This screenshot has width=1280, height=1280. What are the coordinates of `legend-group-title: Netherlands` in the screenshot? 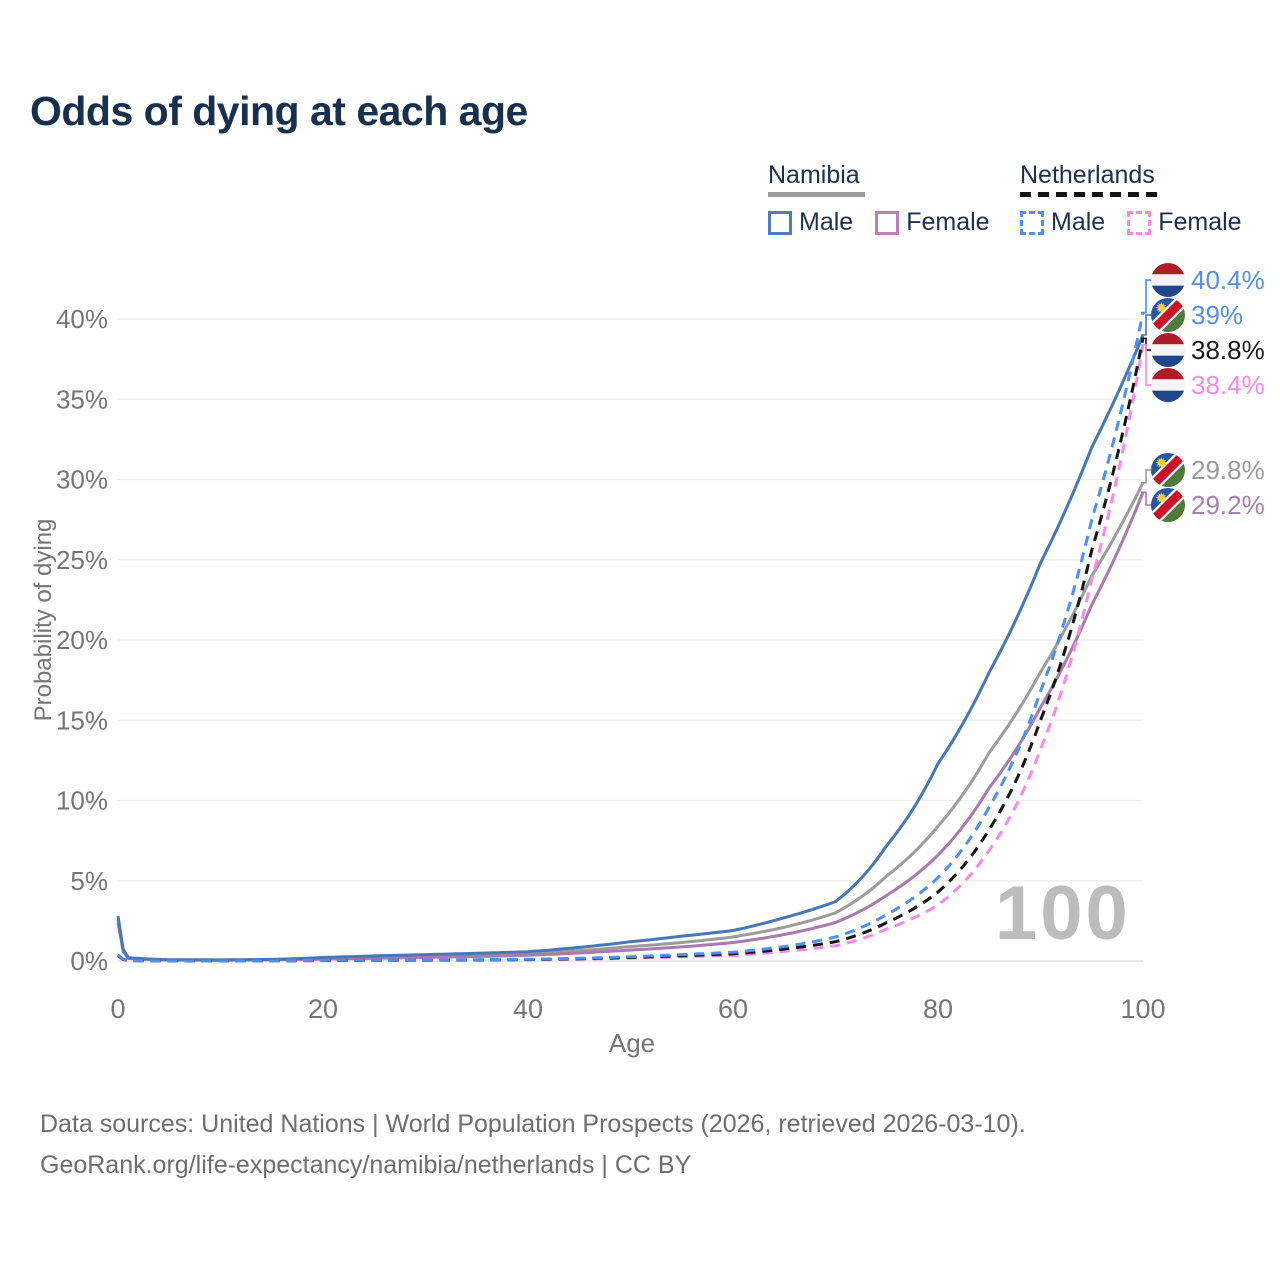 It's located at (1087, 175).